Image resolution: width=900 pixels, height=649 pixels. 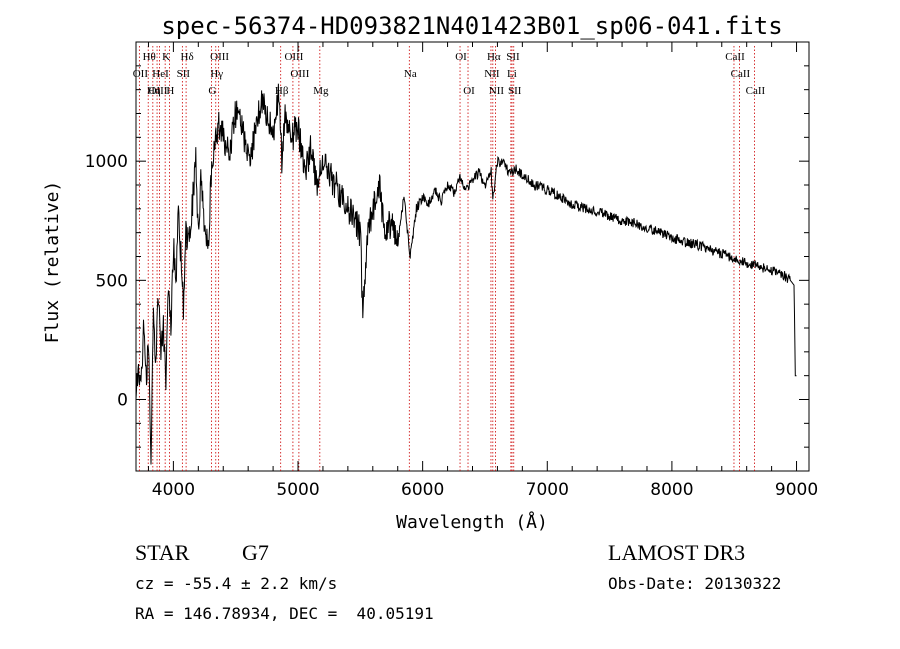 What do you see at coordinates (472, 522) in the screenshot?
I see `x-axis-label: Wavelength (Å)` at bounding box center [472, 522].